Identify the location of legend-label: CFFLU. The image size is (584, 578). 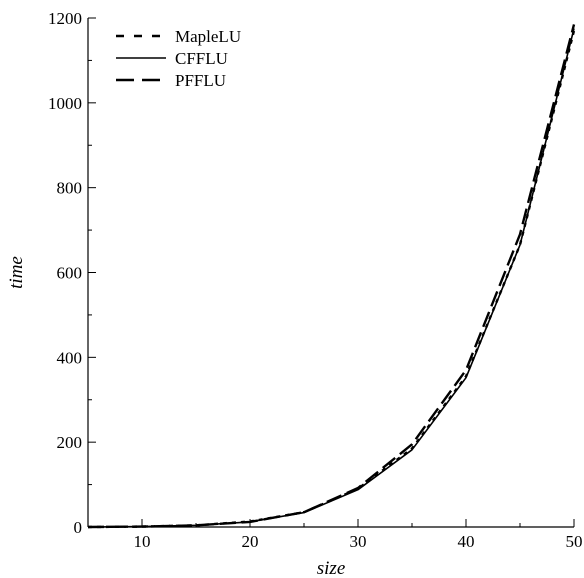
(201, 58).